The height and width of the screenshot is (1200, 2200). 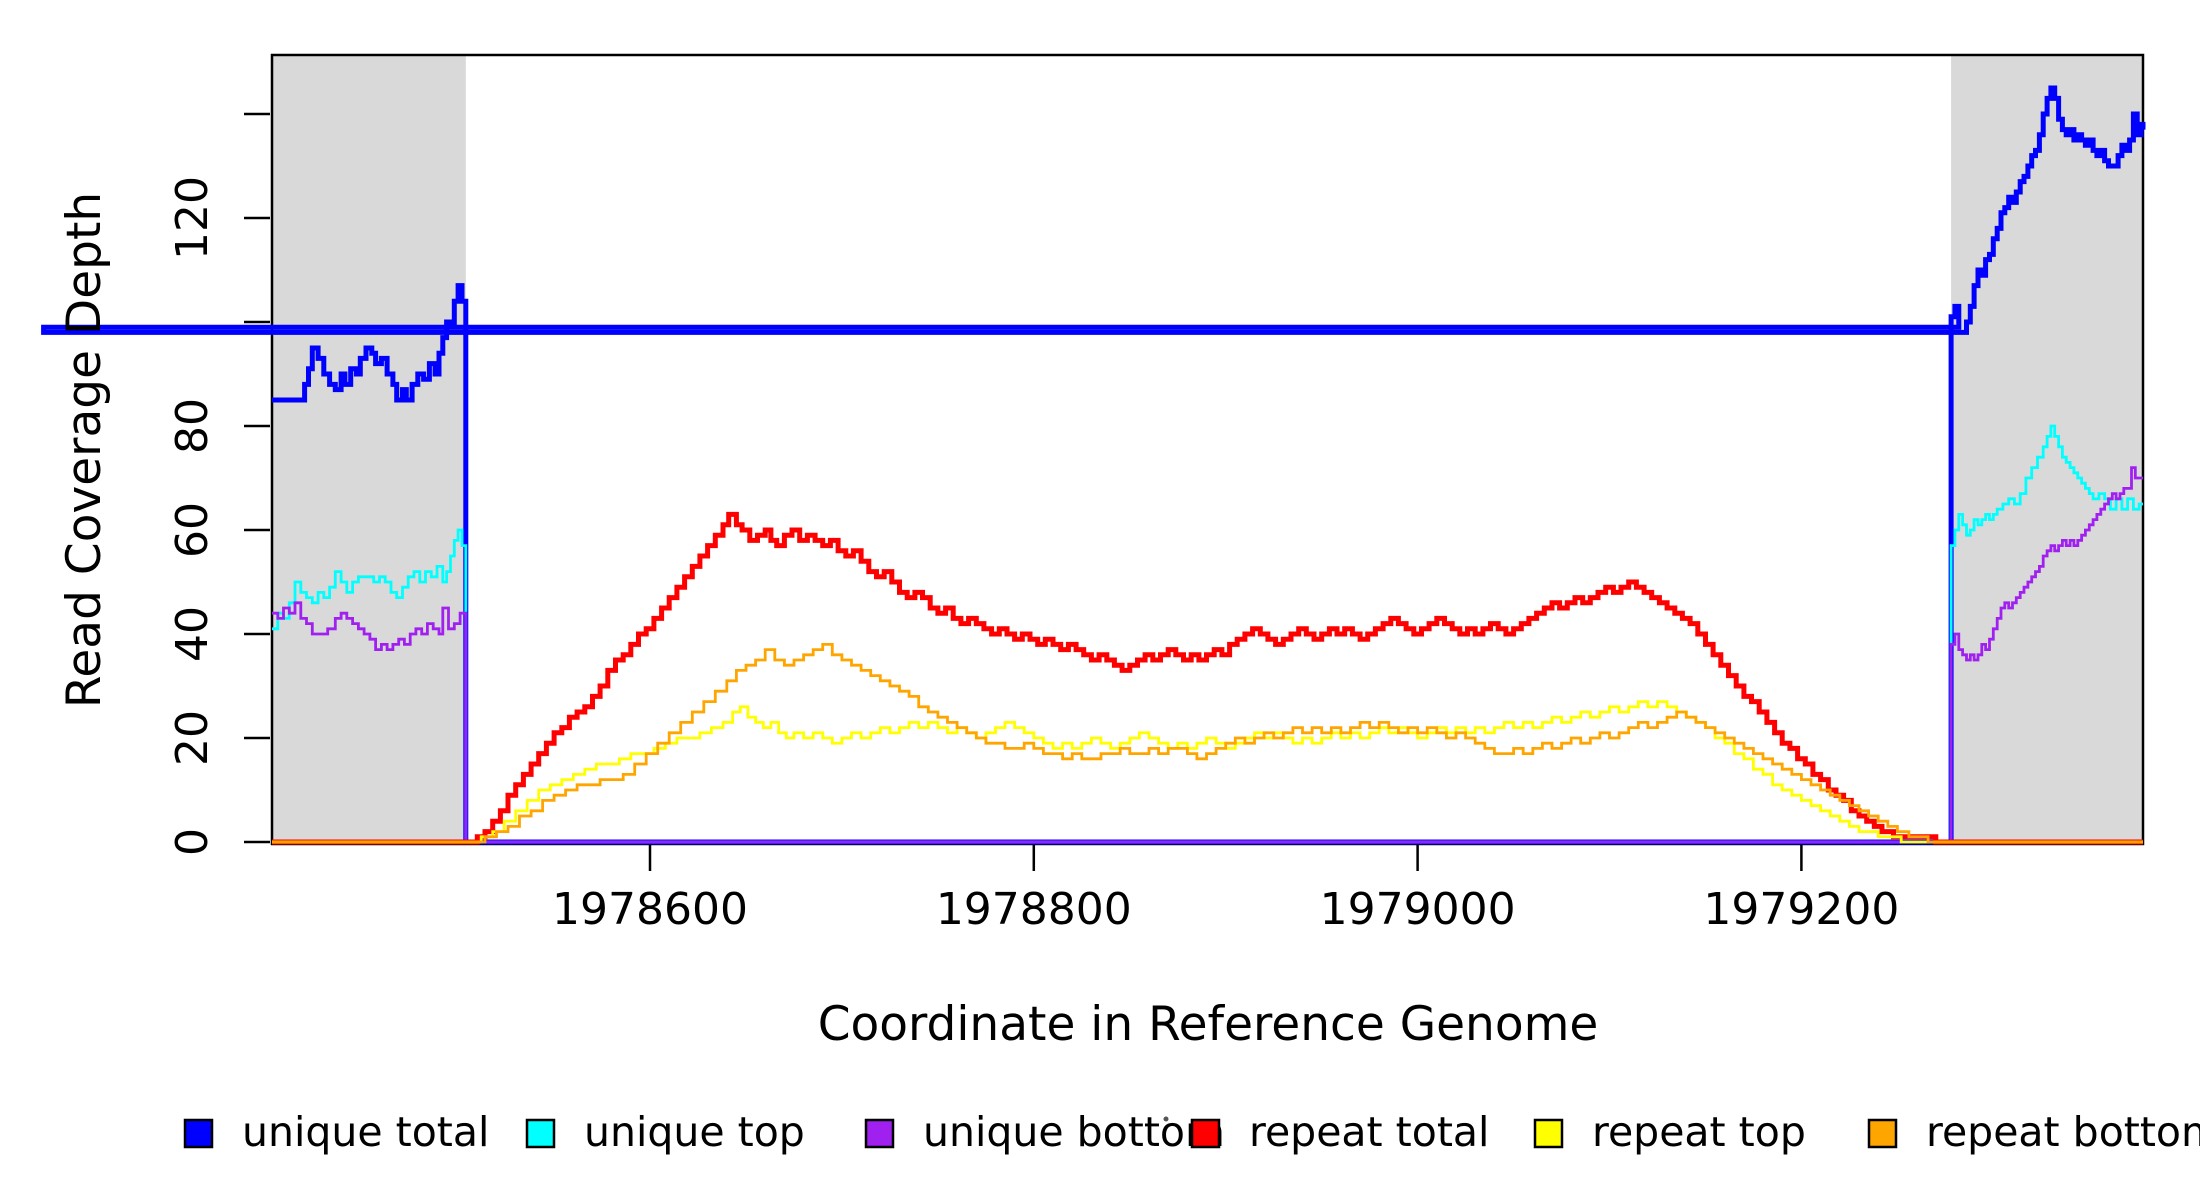 What do you see at coordinates (84, 450) in the screenshot?
I see `y-axis-title: Read Coverage Depth` at bounding box center [84, 450].